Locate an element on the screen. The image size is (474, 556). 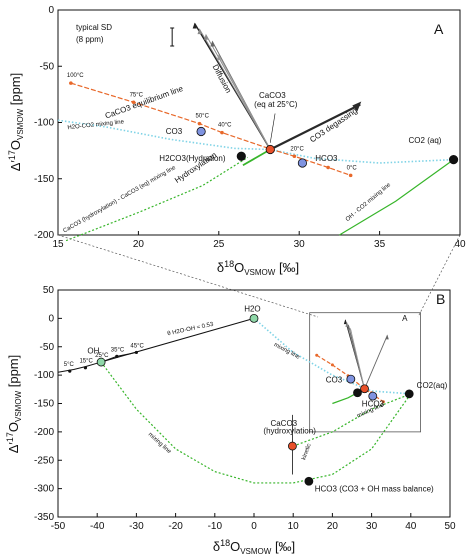
x-tick-label: -40 is located at coordinates (97, 526).